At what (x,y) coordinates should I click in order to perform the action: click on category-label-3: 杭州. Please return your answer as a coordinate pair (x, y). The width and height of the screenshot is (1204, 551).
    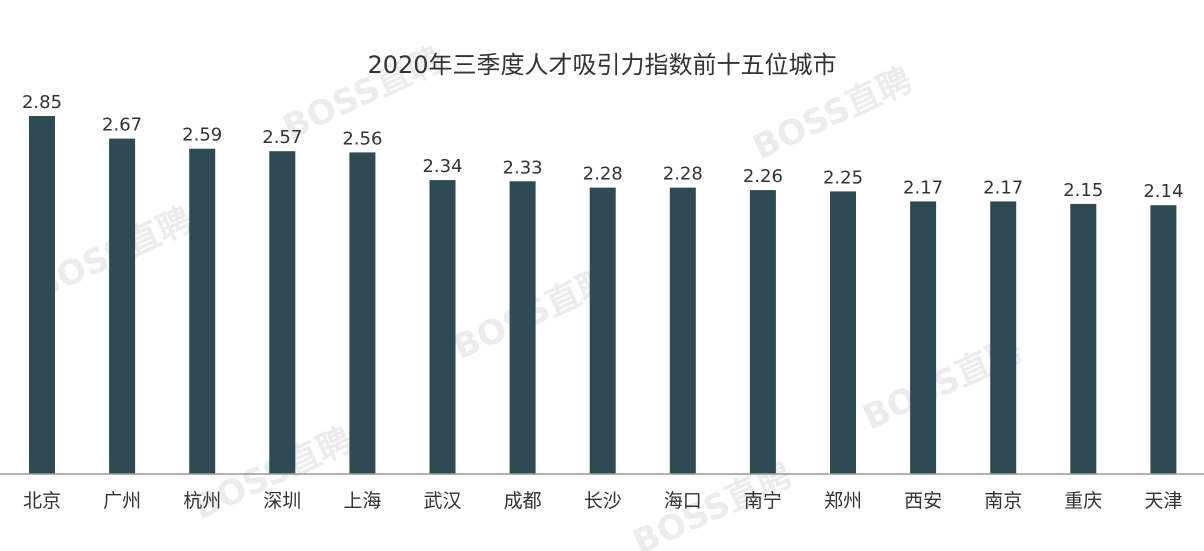
    Looking at the image, I should click on (202, 501).